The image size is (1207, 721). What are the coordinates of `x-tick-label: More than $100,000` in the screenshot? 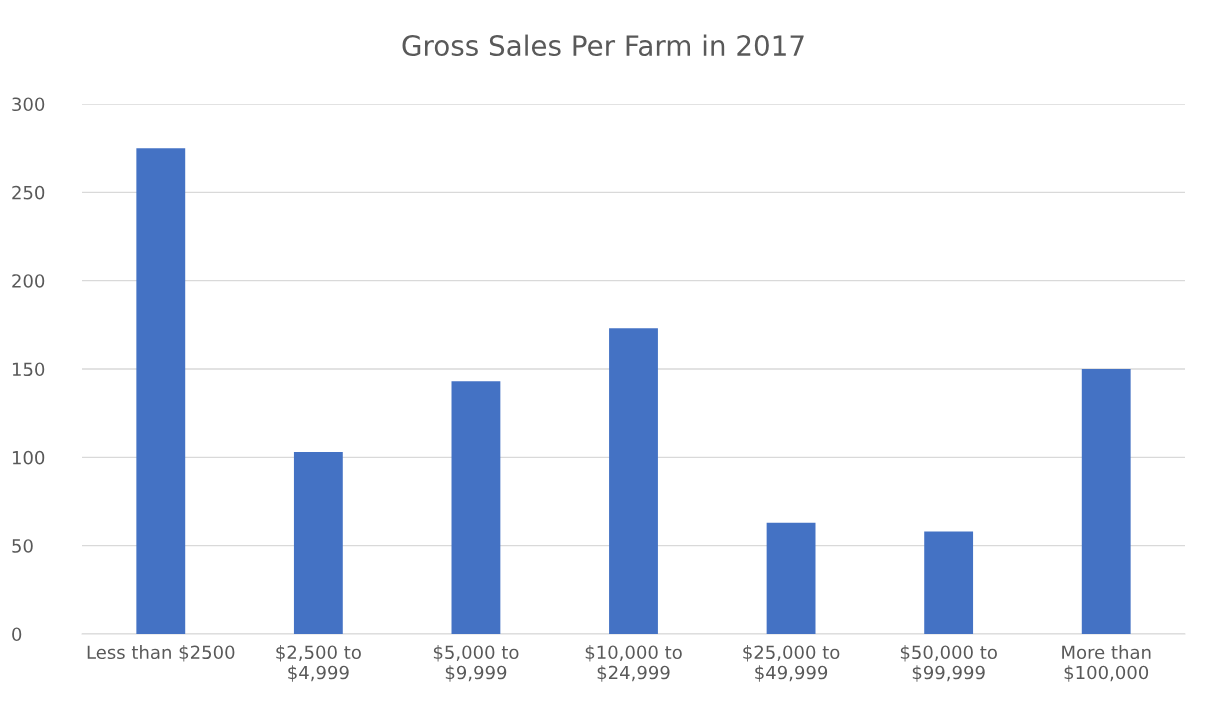 It's located at (1106, 663).